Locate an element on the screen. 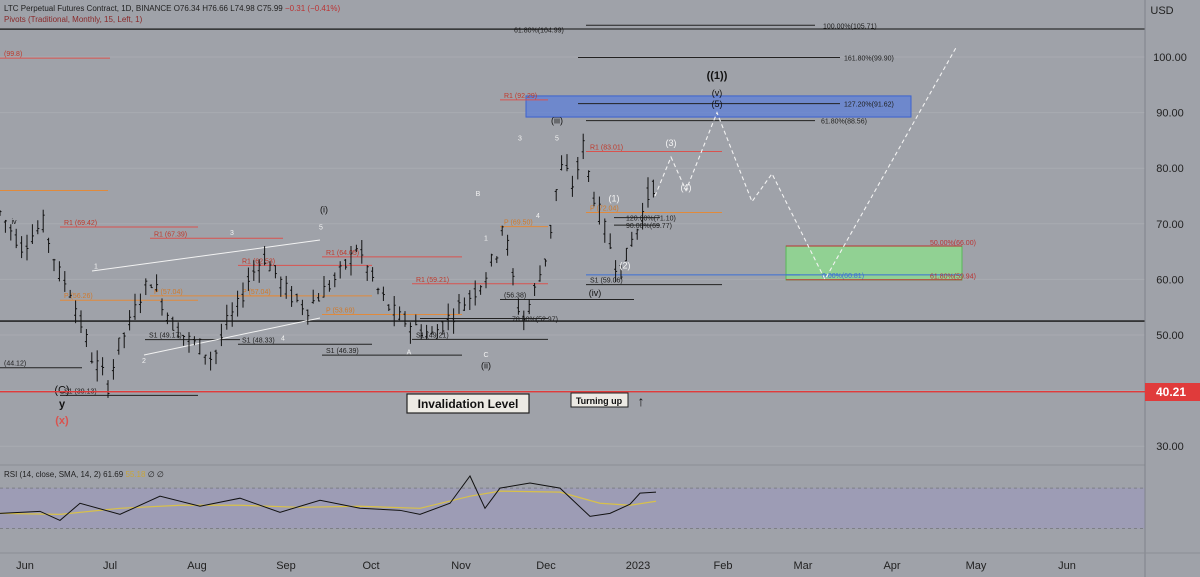 This screenshot has height=577, width=1200. resistance-label-2: R1 (62.53) is located at coordinates (258, 261).